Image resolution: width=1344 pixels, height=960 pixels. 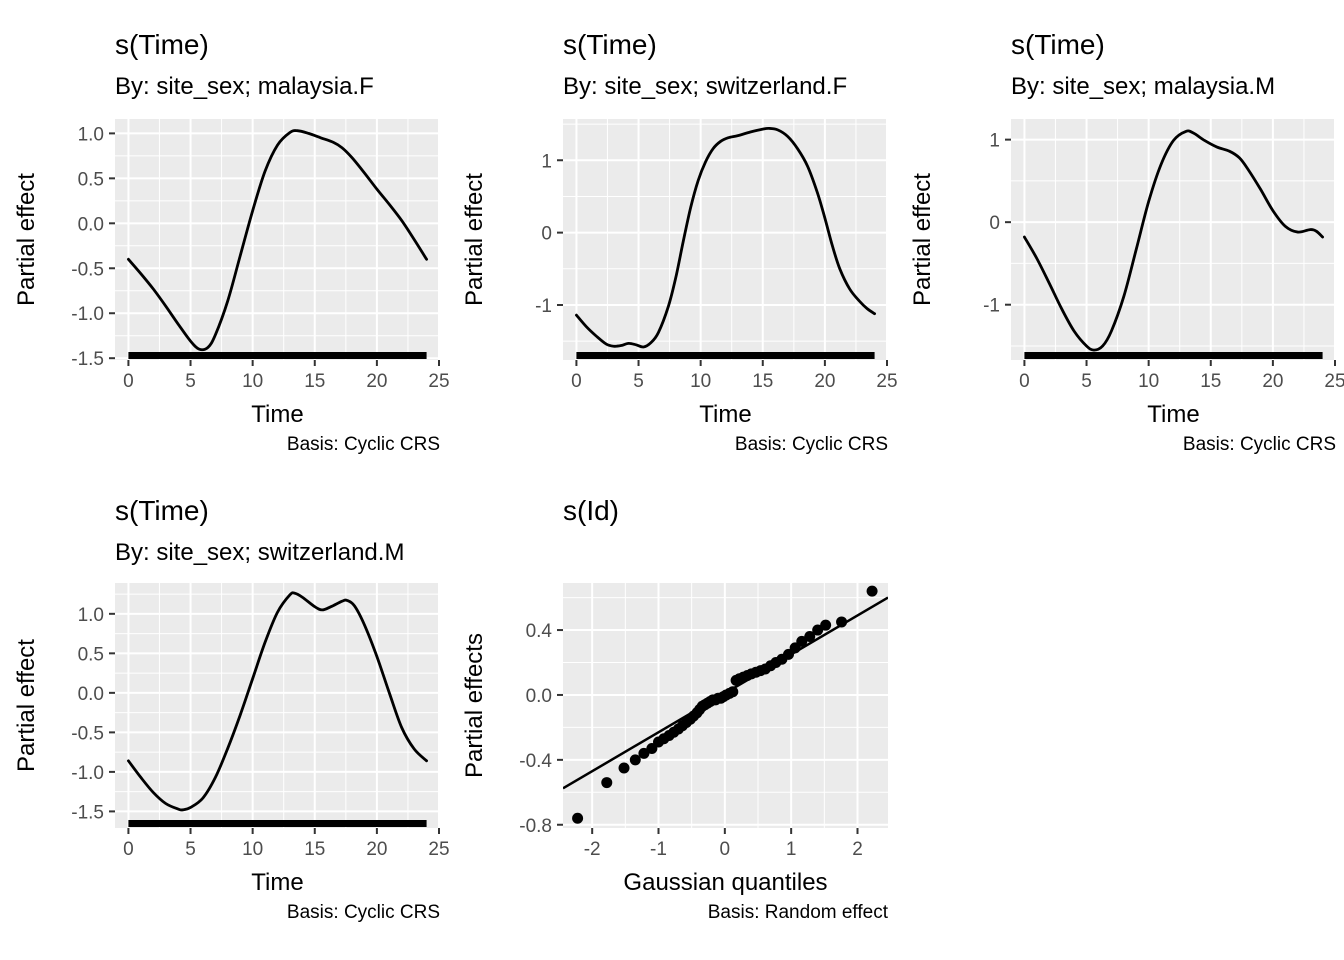 I want to click on x-tick-label: -1, so click(x=658, y=849).